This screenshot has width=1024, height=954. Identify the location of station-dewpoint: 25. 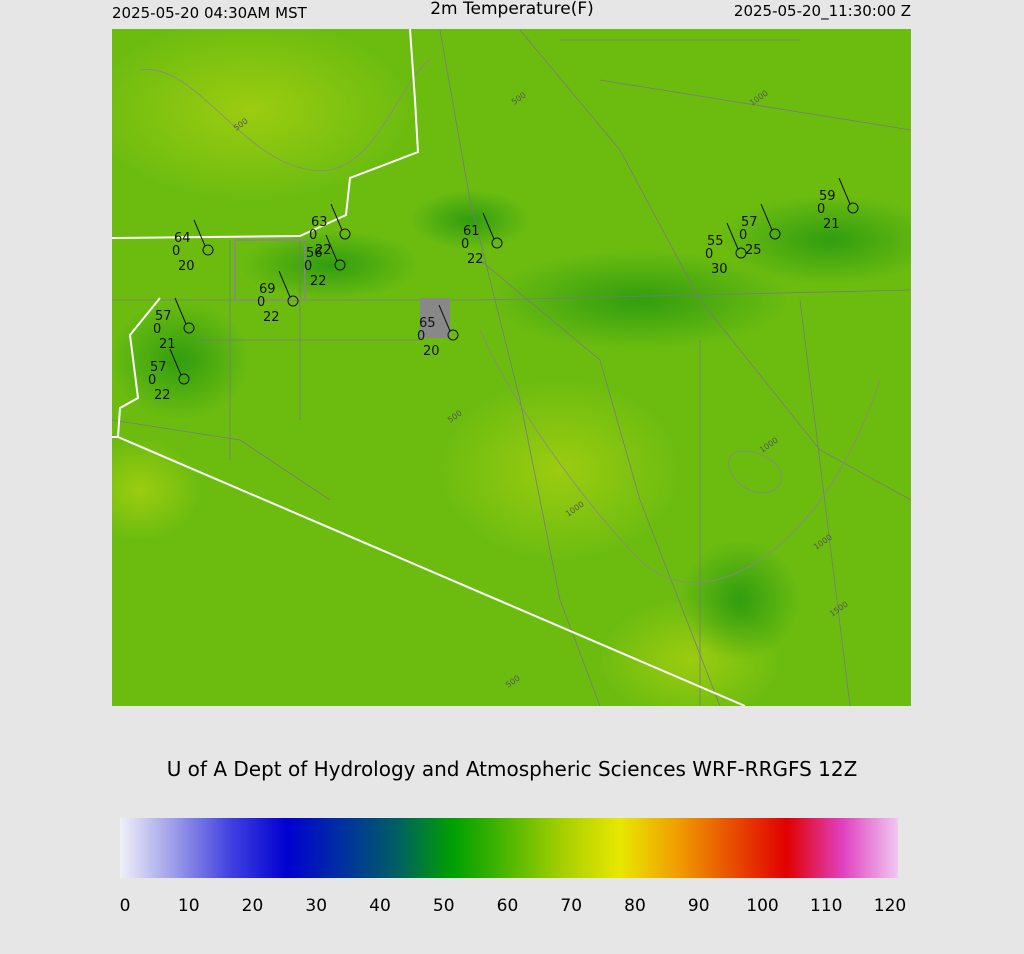
(753, 250).